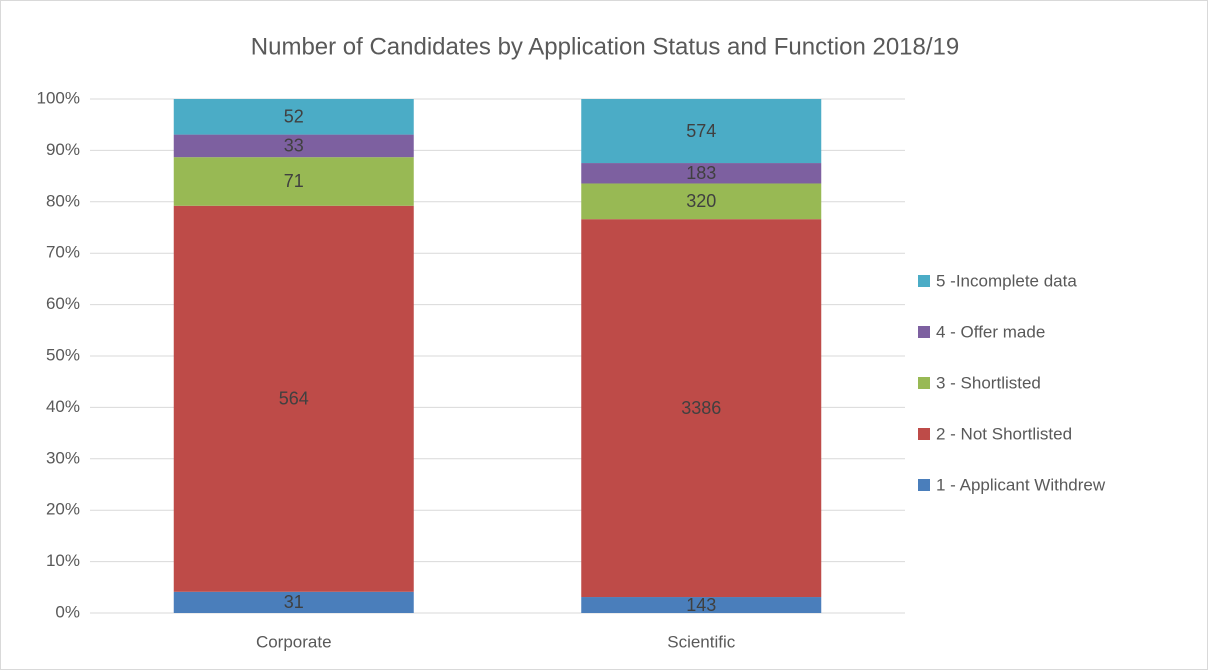 The image size is (1209, 671). I want to click on y-tick-label: 60%, so click(63, 303).